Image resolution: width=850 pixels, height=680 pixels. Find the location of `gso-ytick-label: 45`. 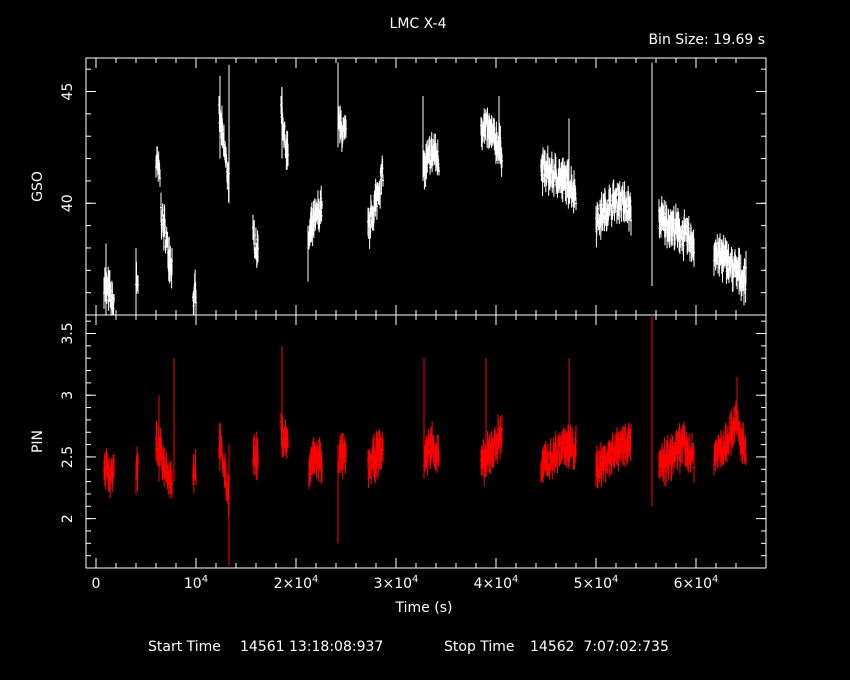

gso-ytick-label: 45 is located at coordinates (68, 92).